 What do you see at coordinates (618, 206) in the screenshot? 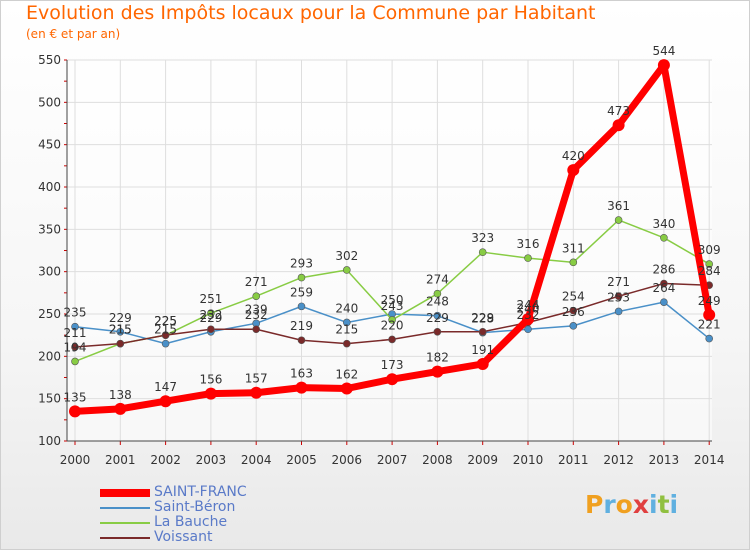
I see `data-label: 361` at bounding box center [618, 206].